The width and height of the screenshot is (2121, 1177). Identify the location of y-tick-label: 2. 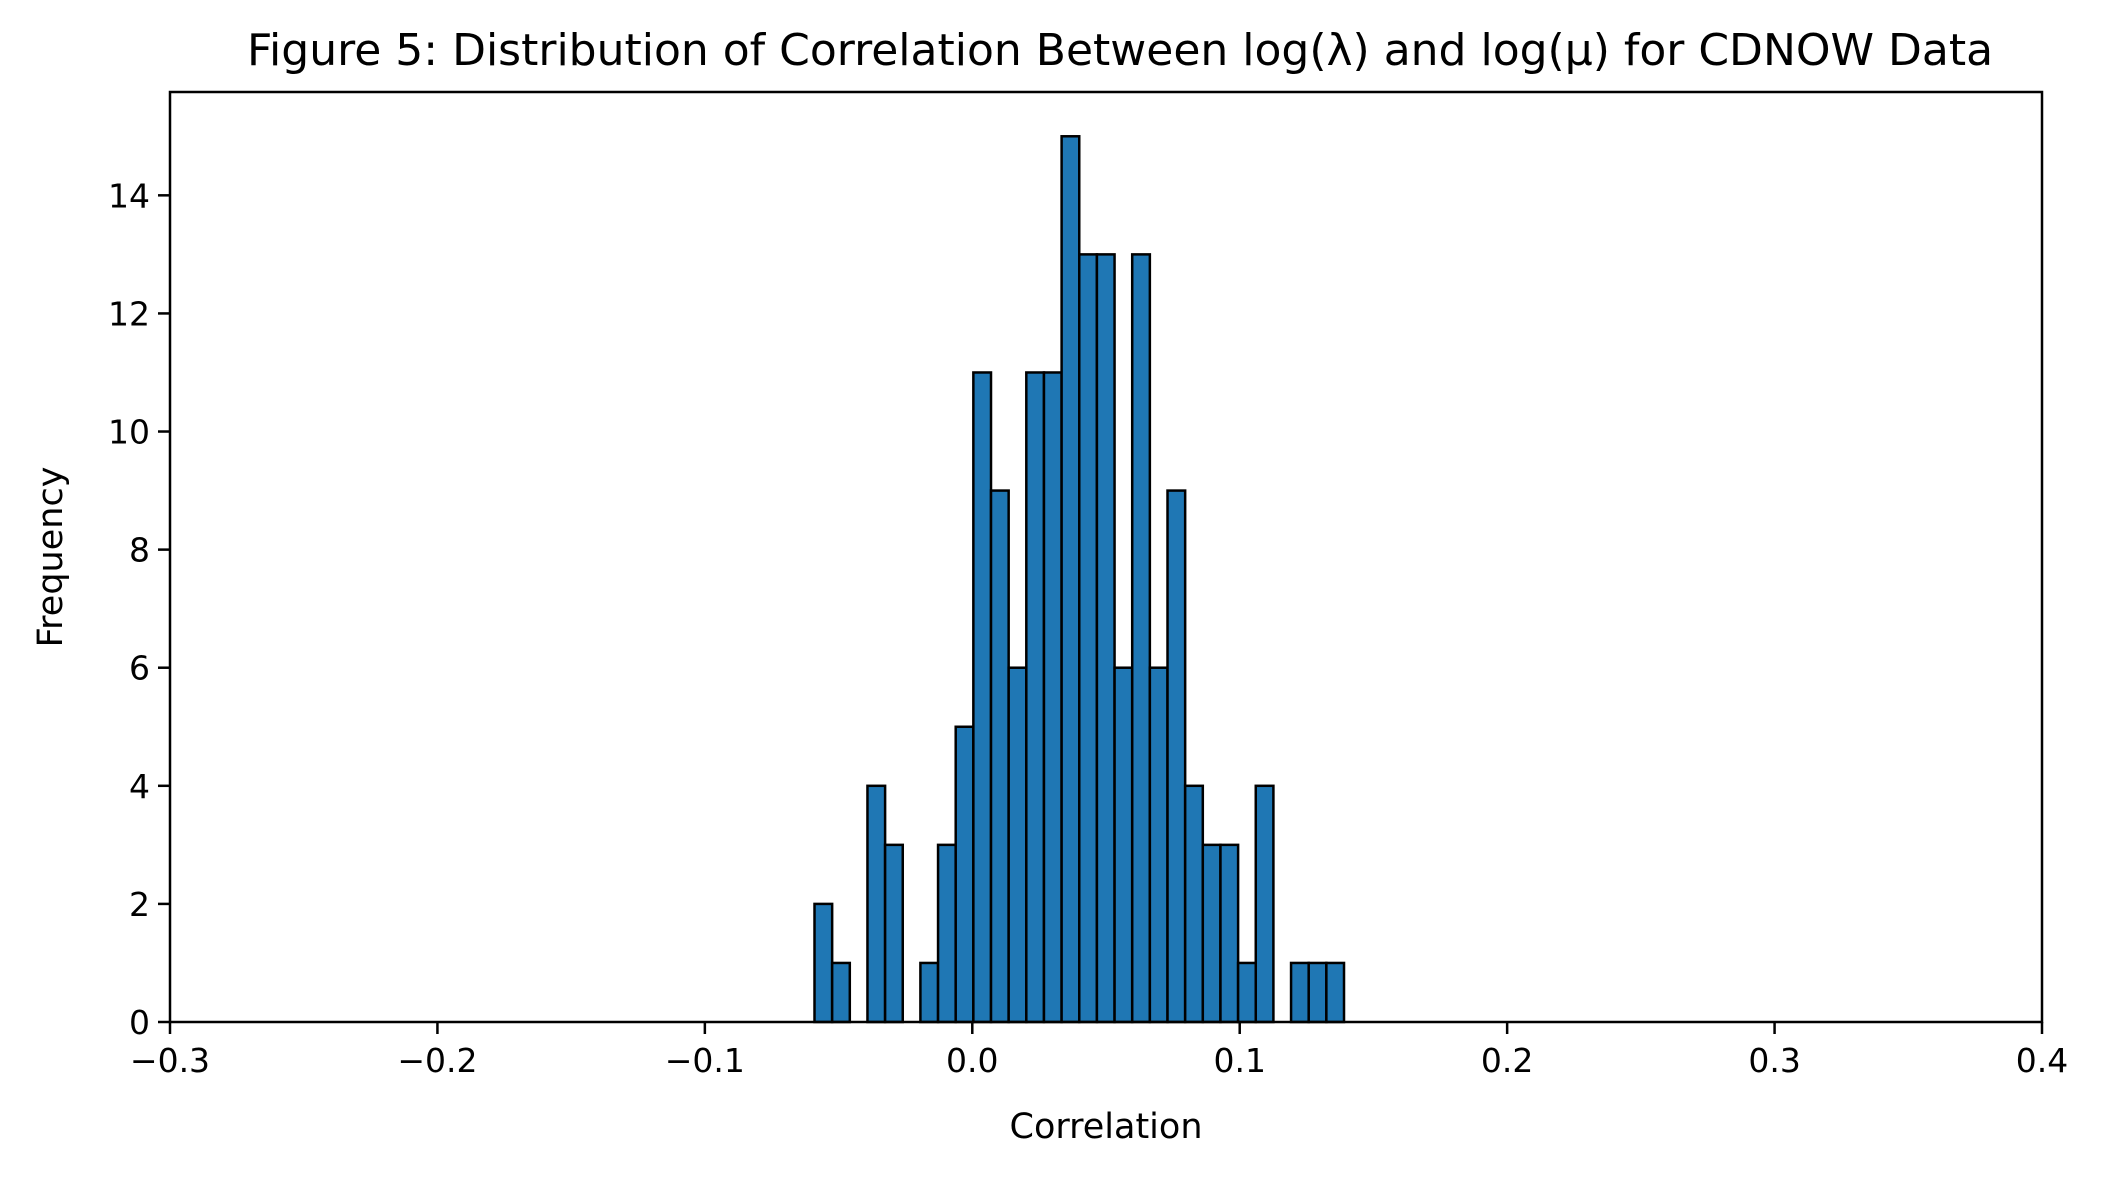
(139, 904).